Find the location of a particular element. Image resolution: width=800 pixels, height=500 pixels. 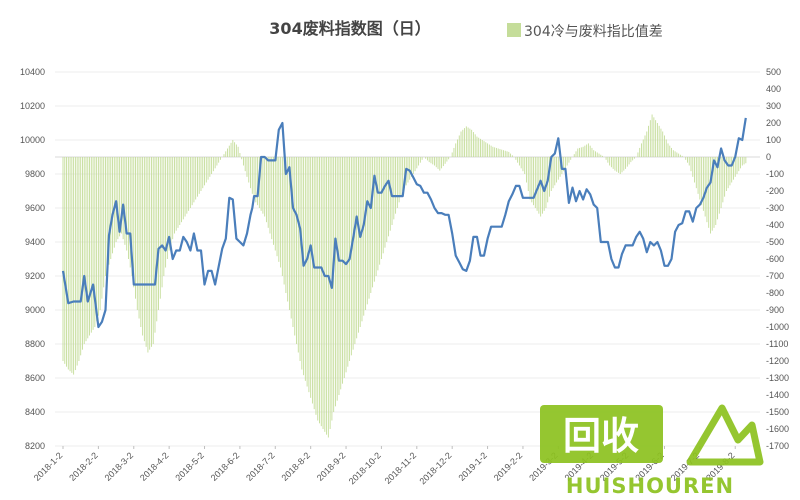

x-tick-label: 2018-6-2 is located at coordinates (225, 466).